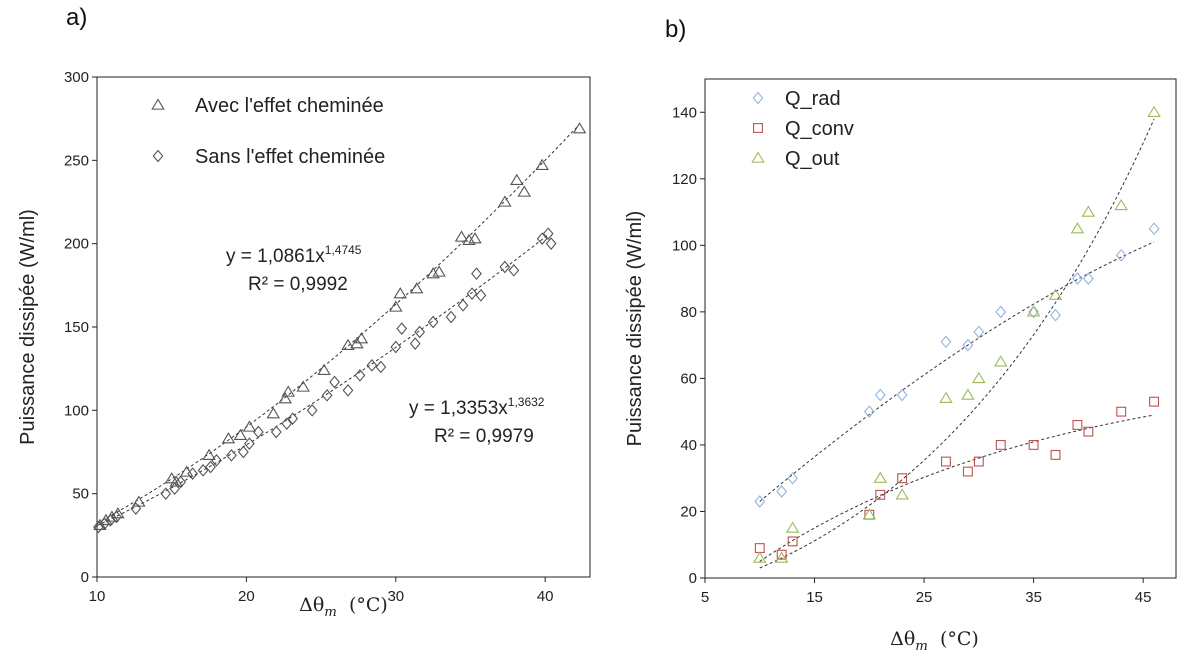 This screenshot has width=1196, height=660. I want to click on y-tick-label: 200, so click(76, 244).